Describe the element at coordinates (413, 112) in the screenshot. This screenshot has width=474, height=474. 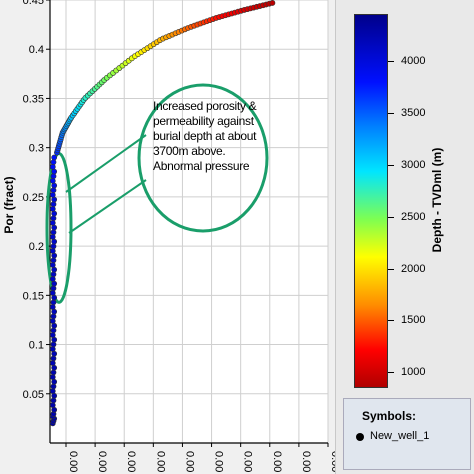
I see `colorbar-tick-label: 3500` at that location.